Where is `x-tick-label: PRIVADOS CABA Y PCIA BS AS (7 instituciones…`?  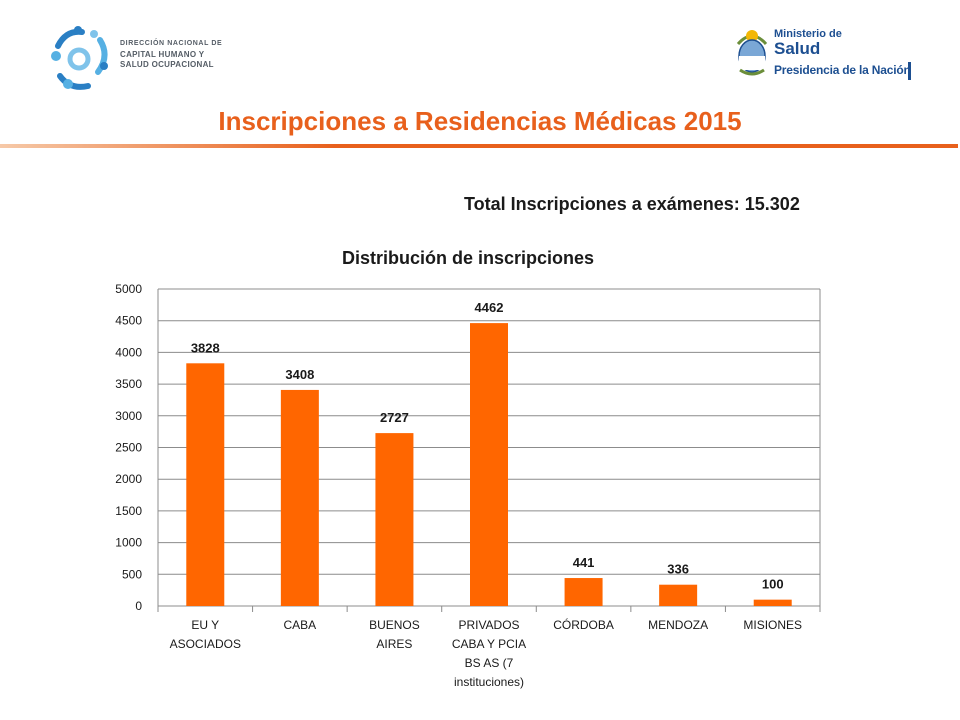 x-tick-label: PRIVADOS CABA Y PCIA BS AS (7 instituciones… is located at coordinates (489, 653).